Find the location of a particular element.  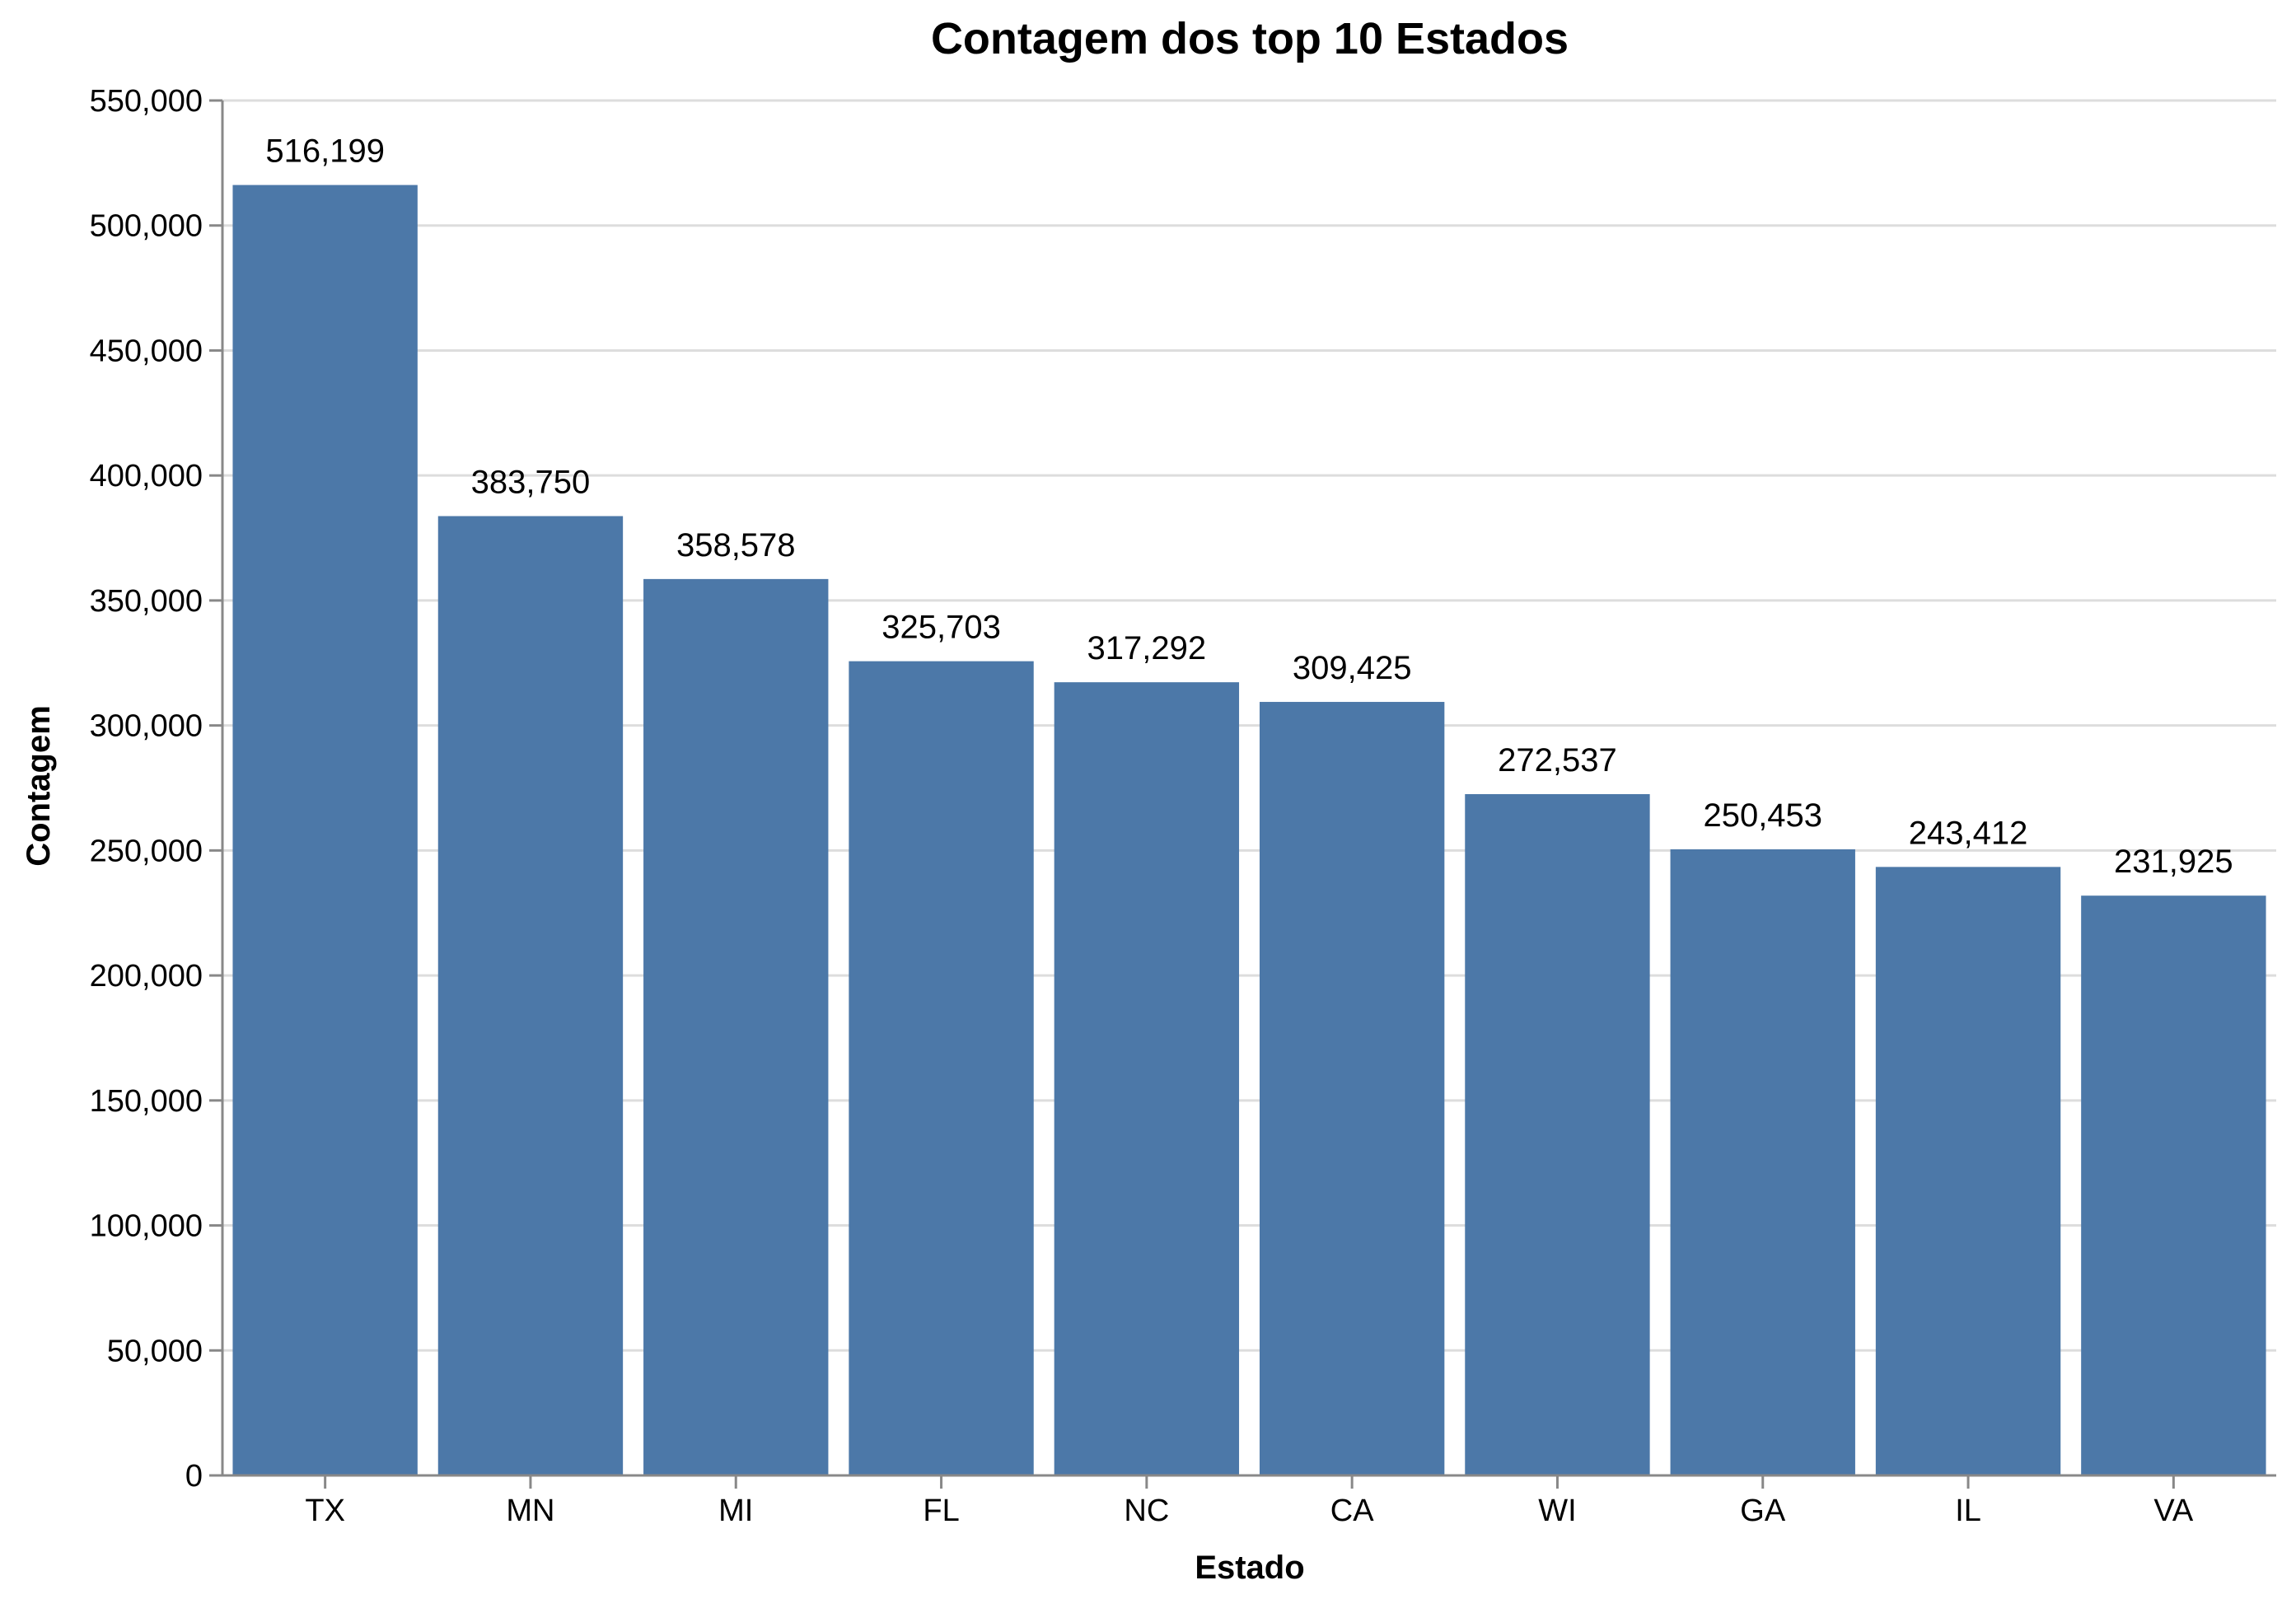

y-tick-label: 0 is located at coordinates (194, 1476).